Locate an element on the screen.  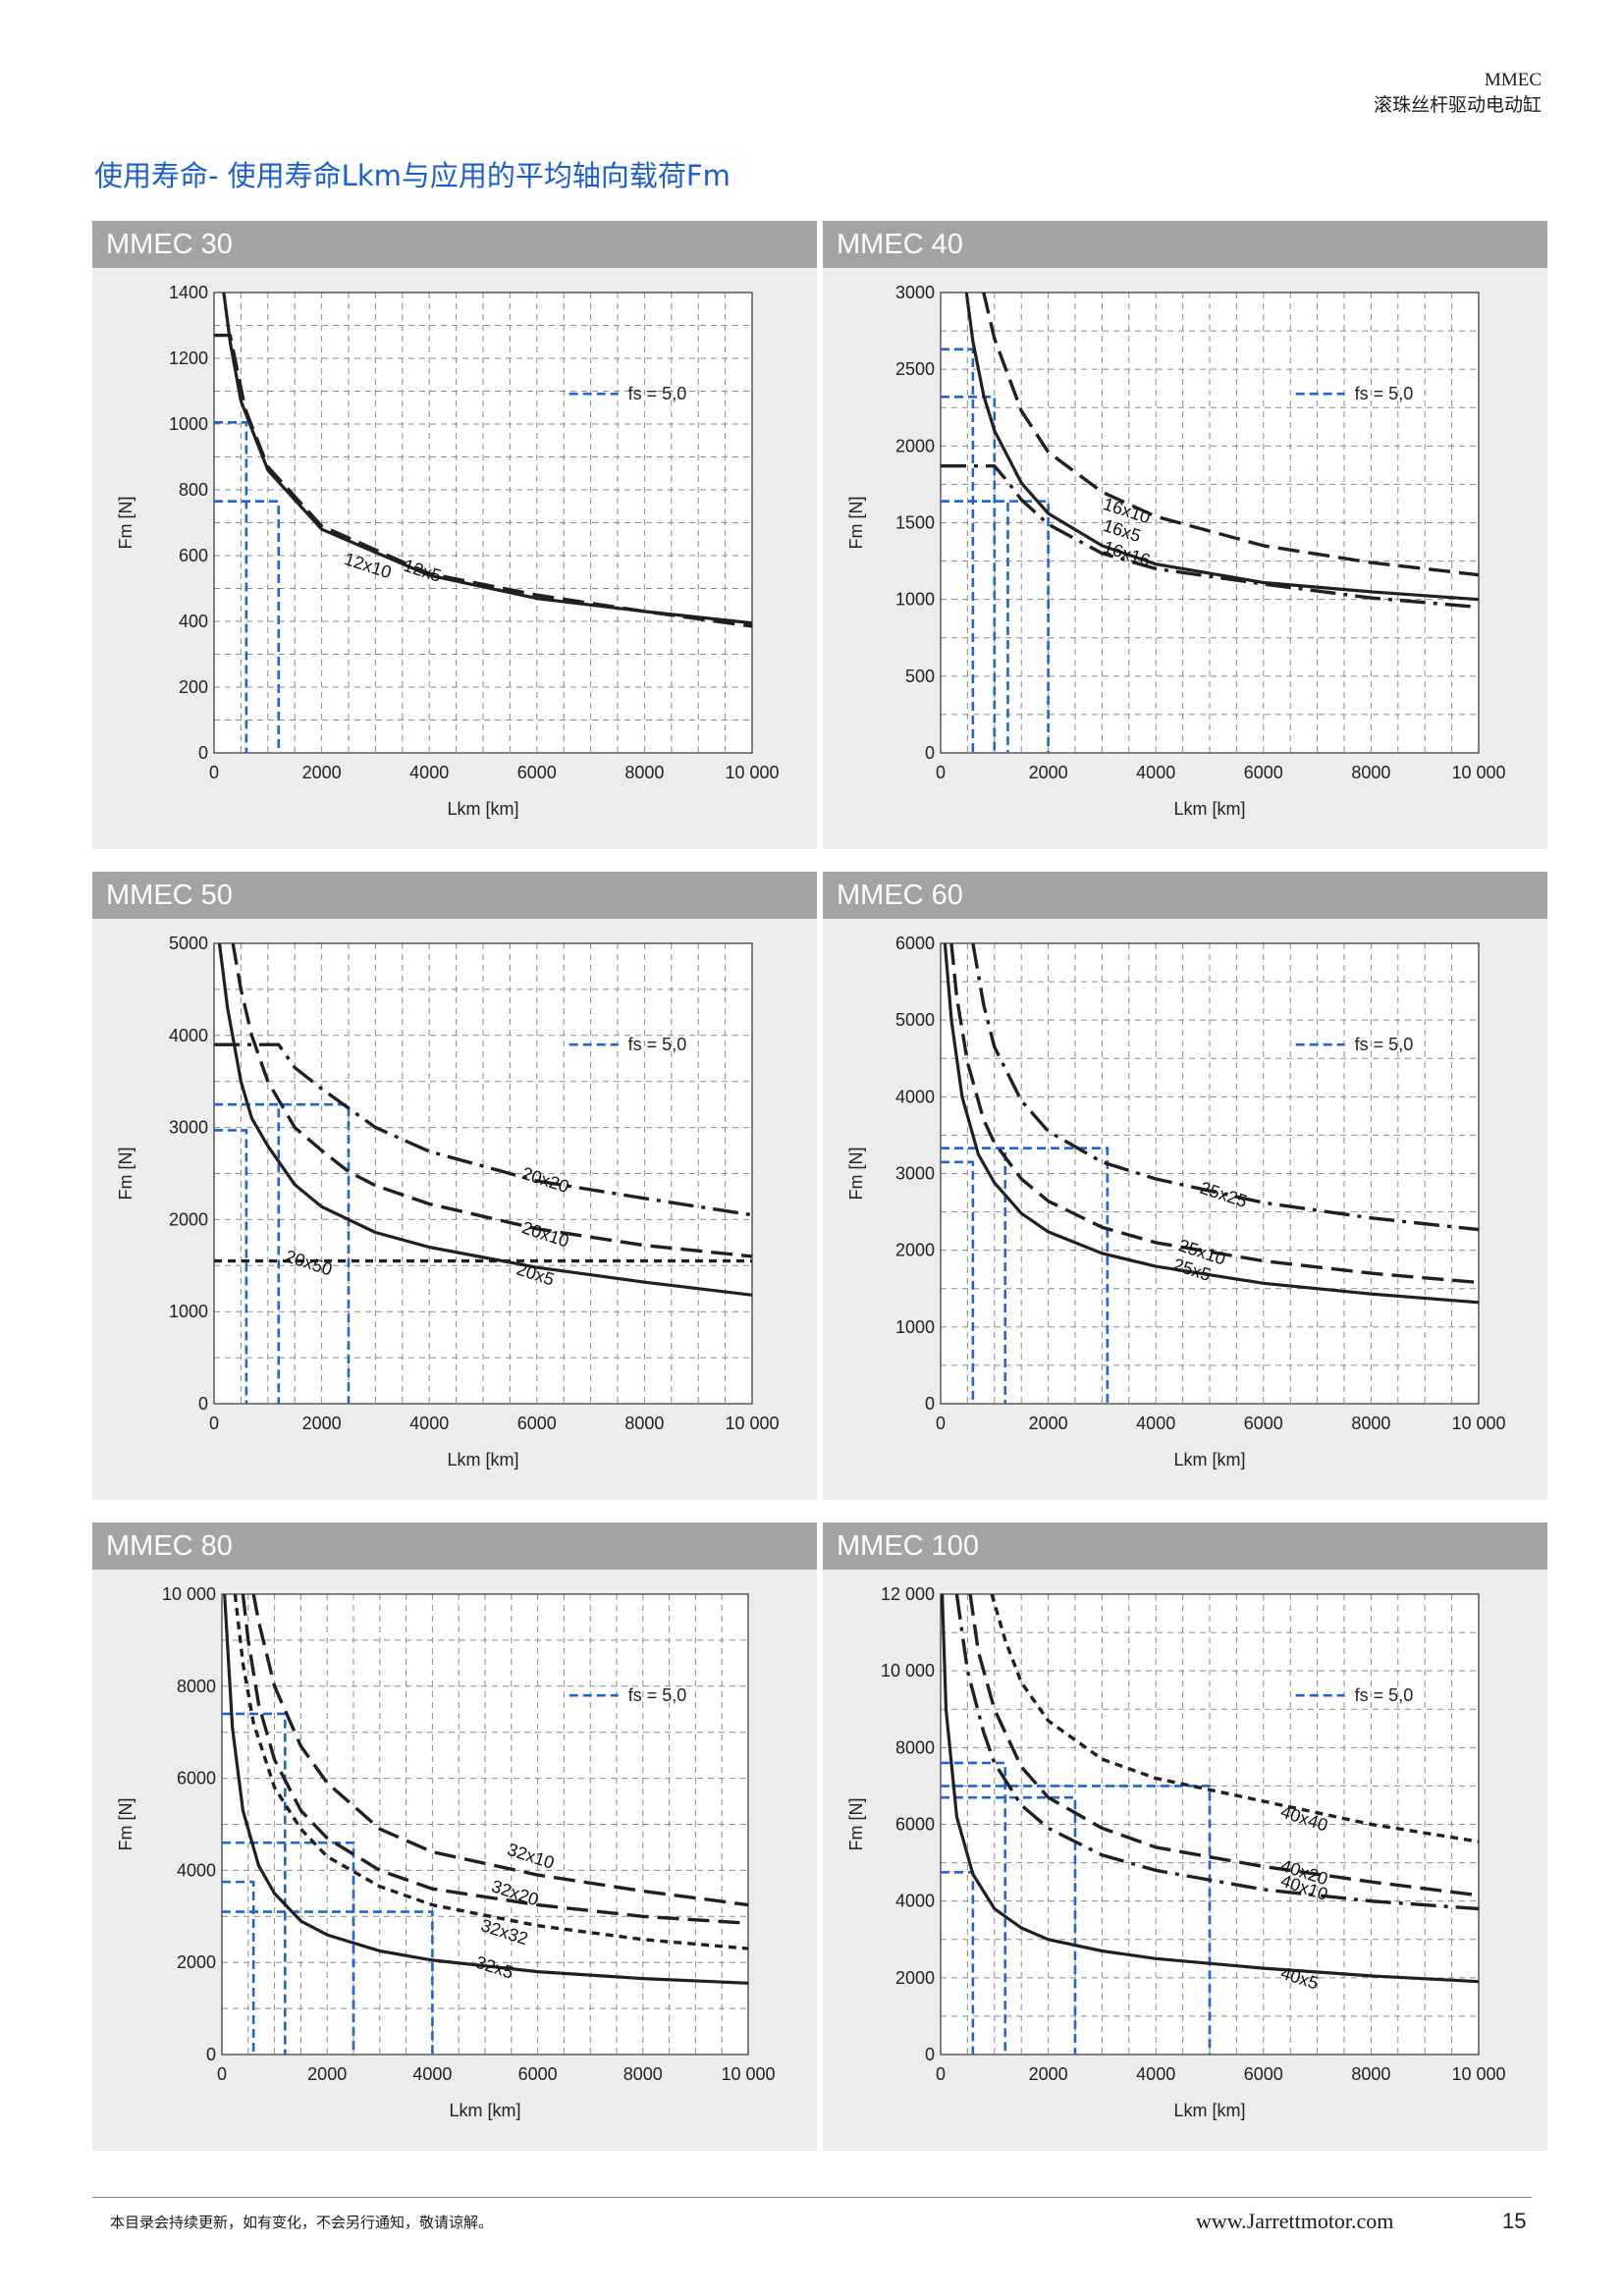
y-tick-label: 8000 is located at coordinates (196, 1686).